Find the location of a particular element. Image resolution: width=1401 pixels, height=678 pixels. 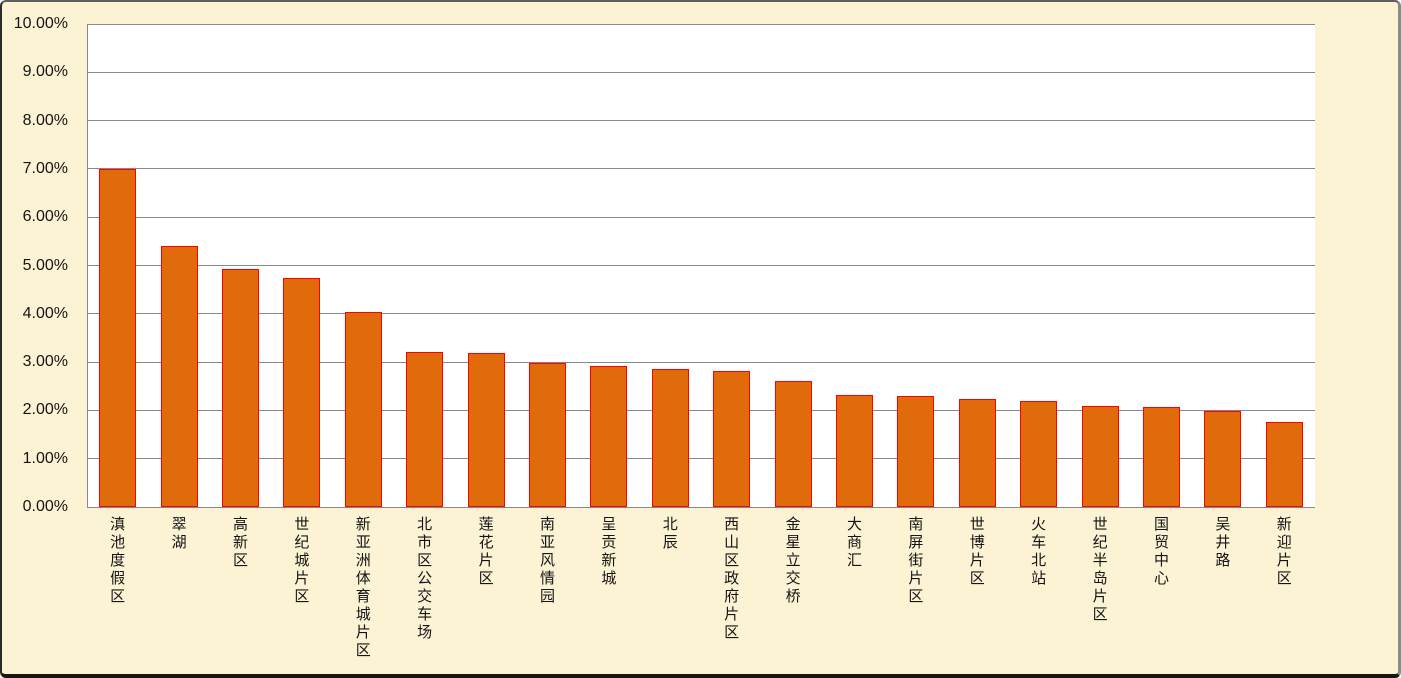

bar-呈贡新城 is located at coordinates (609, 436).